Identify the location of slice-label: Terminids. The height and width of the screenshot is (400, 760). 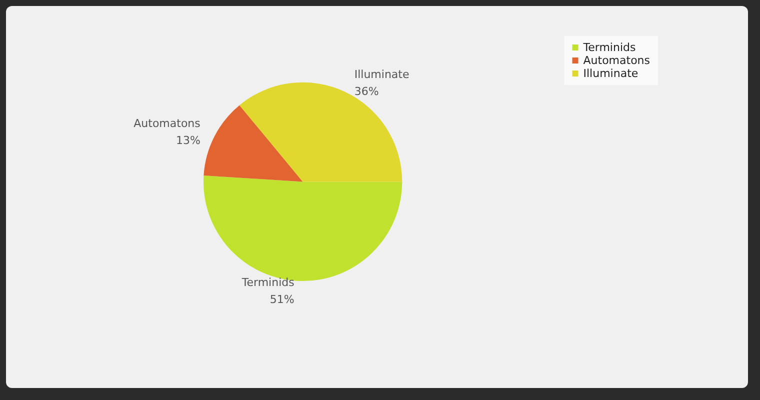
(267, 282).